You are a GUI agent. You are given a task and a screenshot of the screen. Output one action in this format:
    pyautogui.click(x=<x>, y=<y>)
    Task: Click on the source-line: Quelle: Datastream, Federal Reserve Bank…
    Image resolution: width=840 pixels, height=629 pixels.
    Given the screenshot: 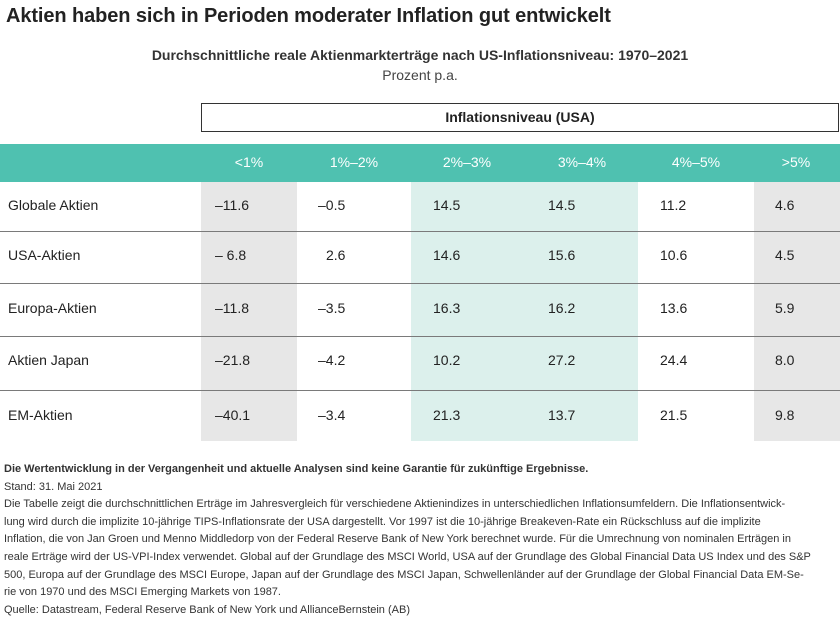 What is the action you would take?
    pyautogui.click(x=207, y=609)
    